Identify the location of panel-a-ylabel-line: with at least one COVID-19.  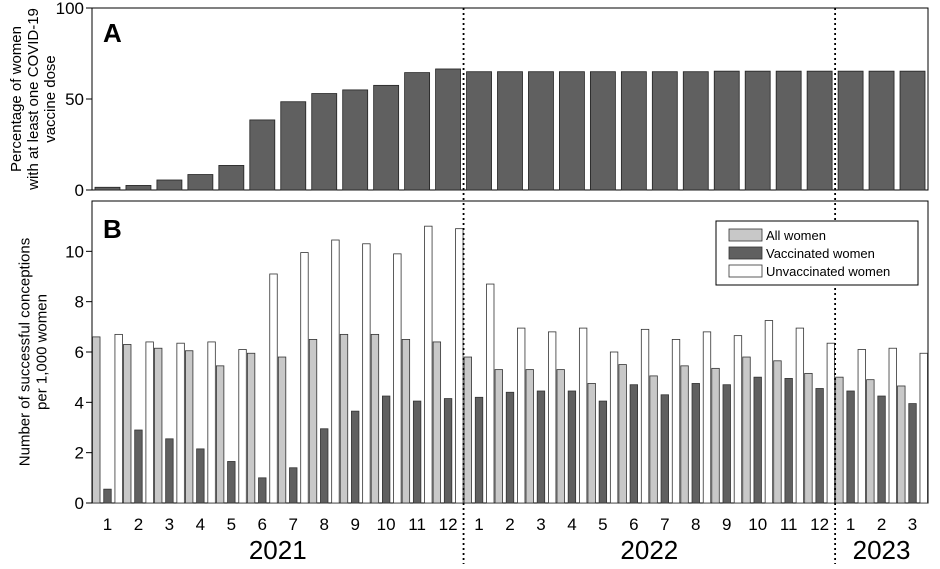
(33, 99).